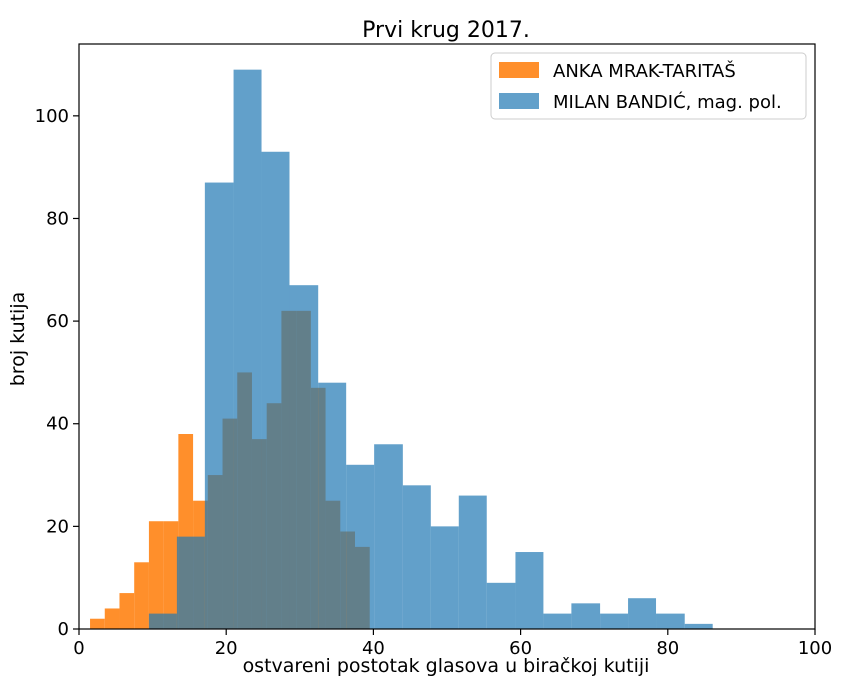 Image resolution: width=863 pixels, height=696 pixels. I want to click on x-tick-label: 100, so click(815, 648).